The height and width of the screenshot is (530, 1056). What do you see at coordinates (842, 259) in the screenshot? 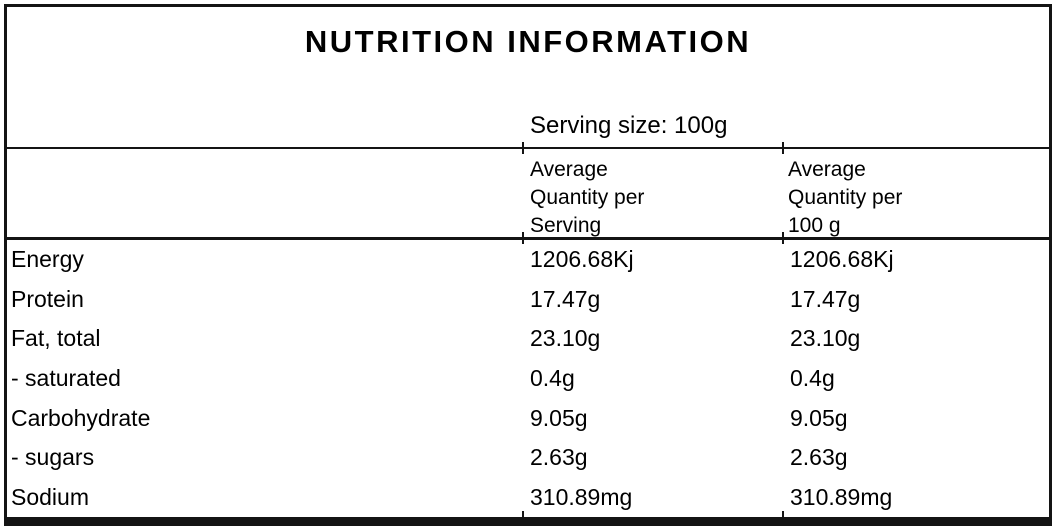
I see `value-per-100g: 1206.68Kj` at bounding box center [842, 259].